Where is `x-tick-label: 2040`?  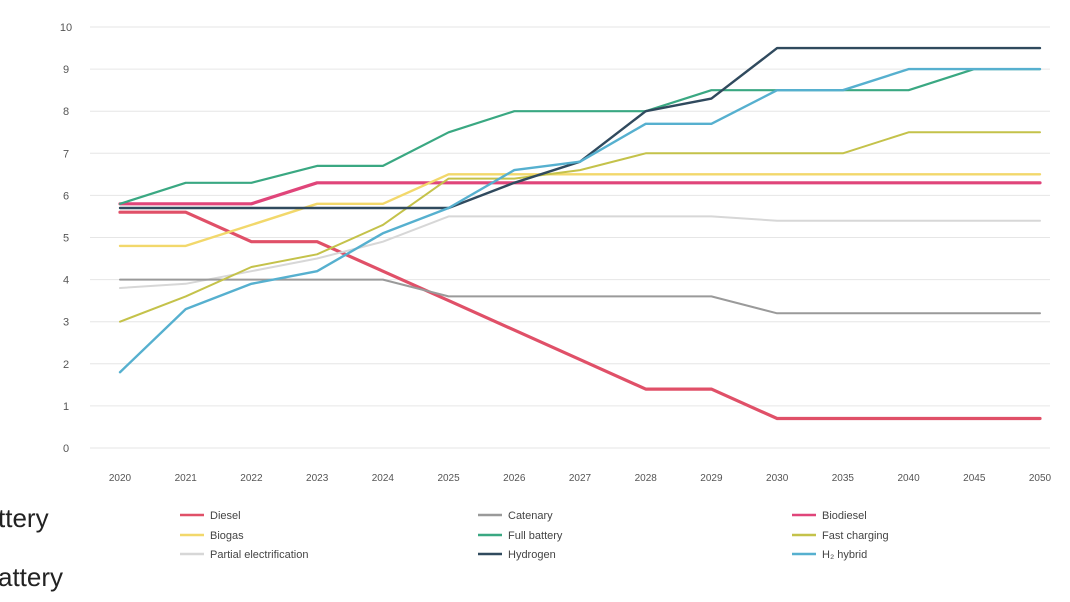
x-tick-label: 2040 is located at coordinates (908, 478).